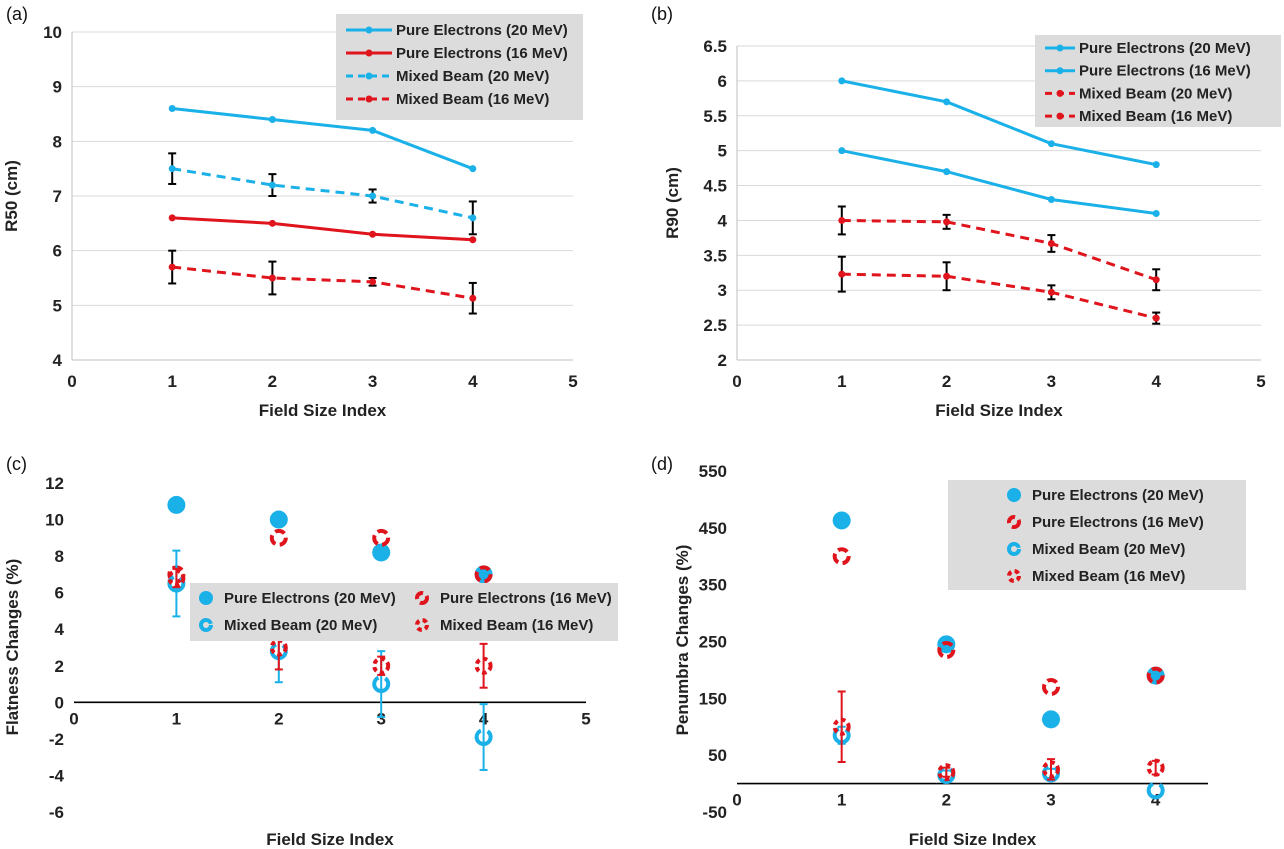  Describe the element at coordinates (59, 702) in the screenshot. I see `y-tick-label: 0` at that location.